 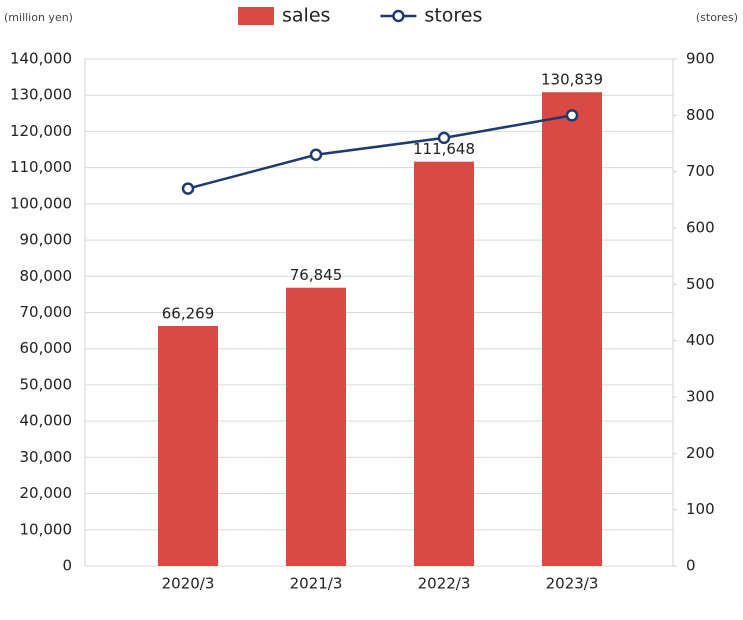 I want to click on y-tick-label: 50,000, so click(x=46, y=384).